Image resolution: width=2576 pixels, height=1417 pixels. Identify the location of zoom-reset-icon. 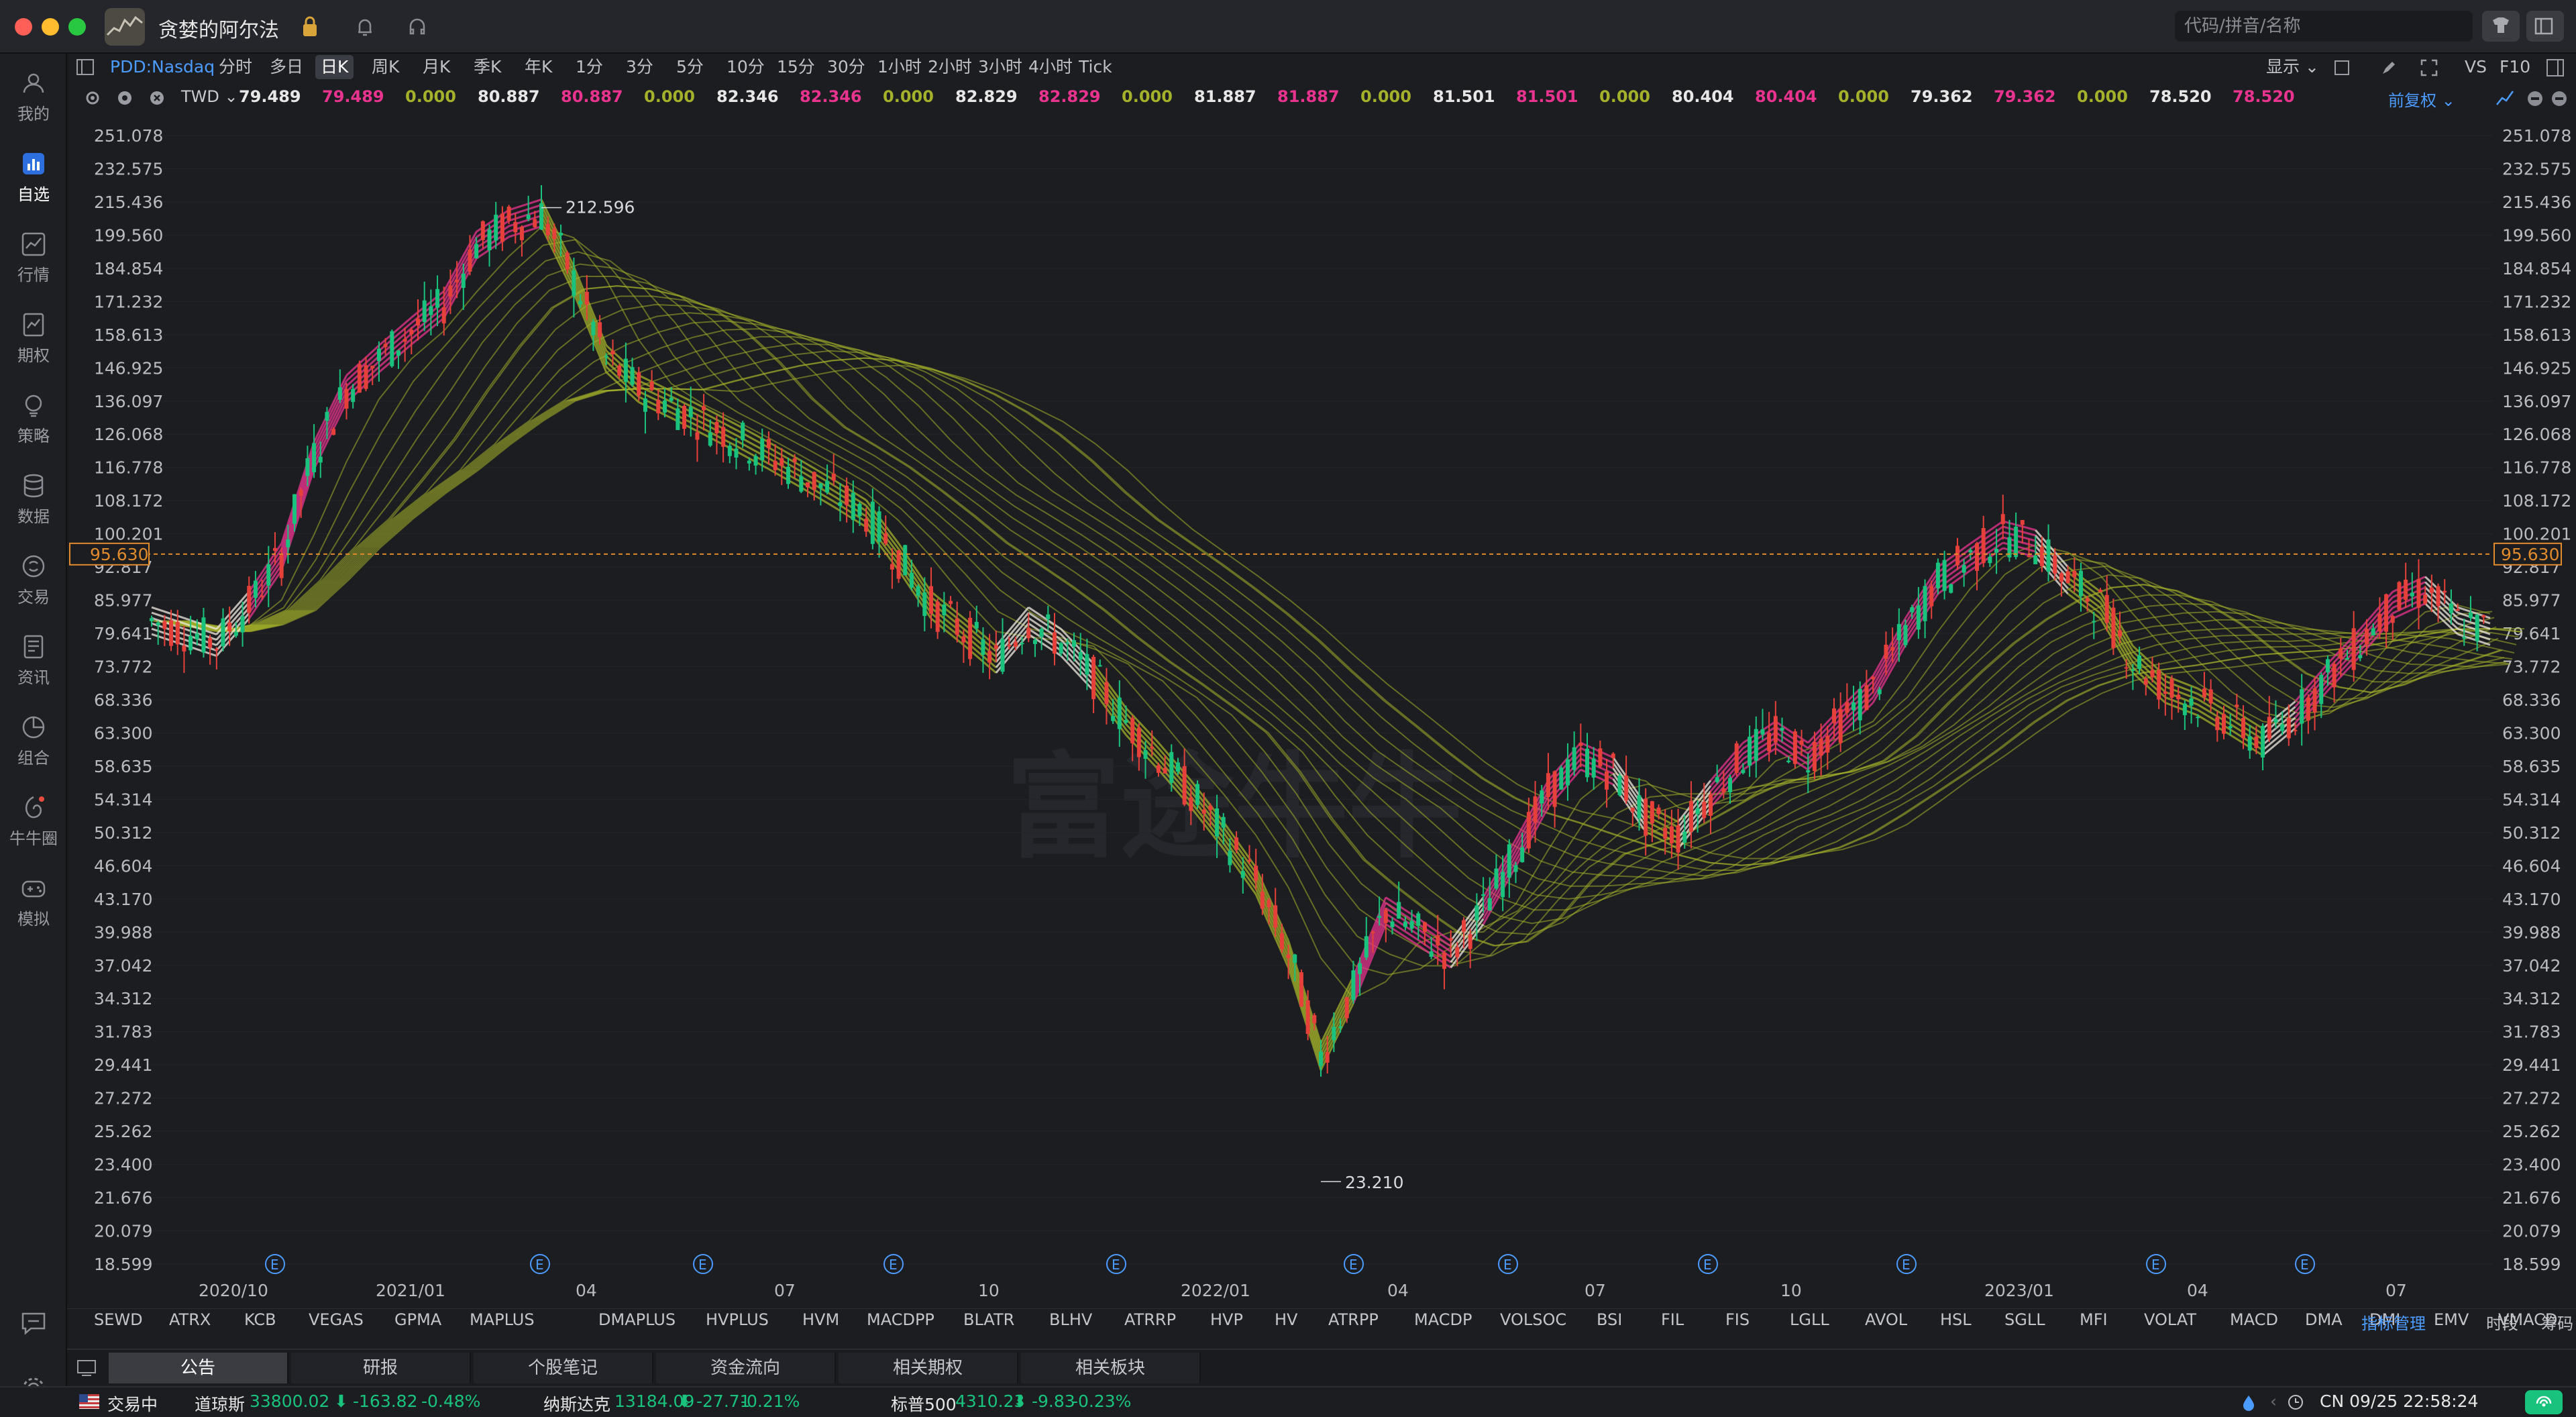
(2535, 98).